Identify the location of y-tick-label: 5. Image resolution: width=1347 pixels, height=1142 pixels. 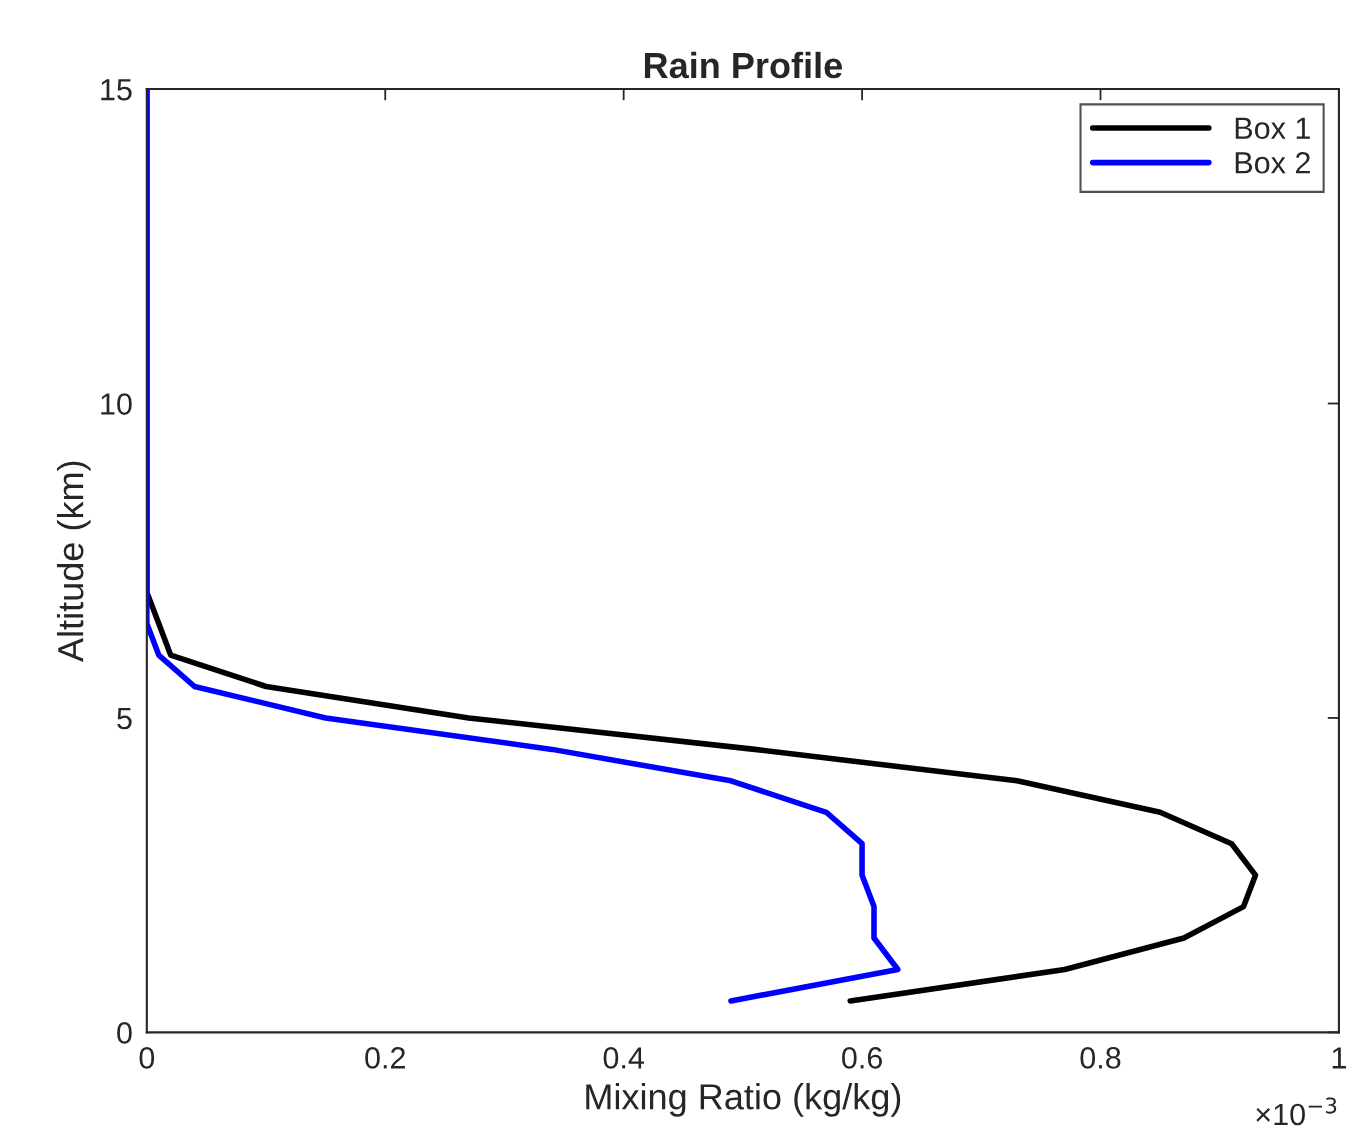
(124, 718).